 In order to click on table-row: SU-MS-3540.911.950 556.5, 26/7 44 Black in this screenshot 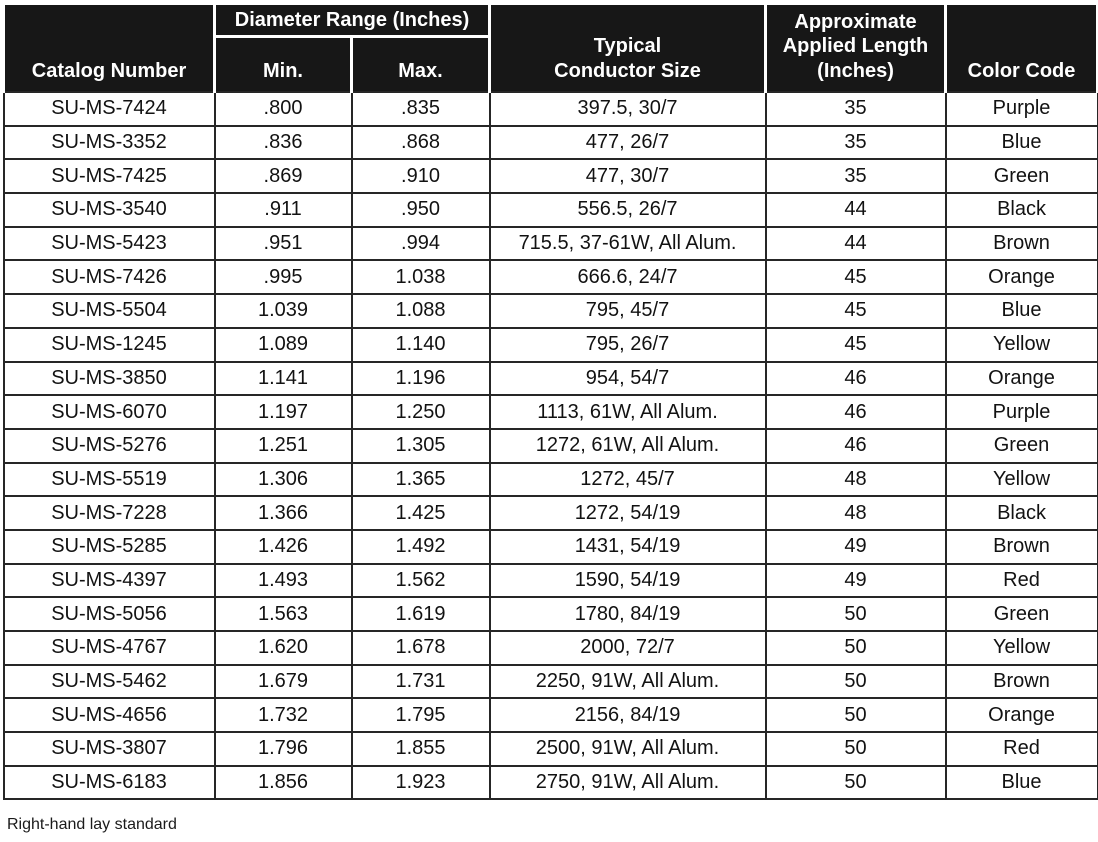, I will do `click(550, 210)`.